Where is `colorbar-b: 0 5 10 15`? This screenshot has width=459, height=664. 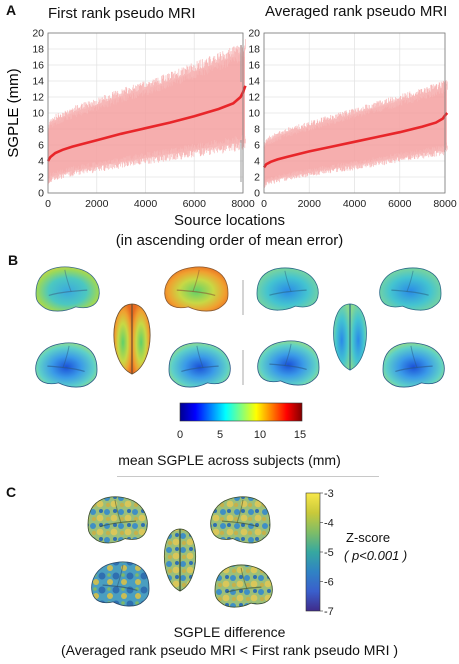 colorbar-b: 0 5 10 15 is located at coordinates (241, 421).